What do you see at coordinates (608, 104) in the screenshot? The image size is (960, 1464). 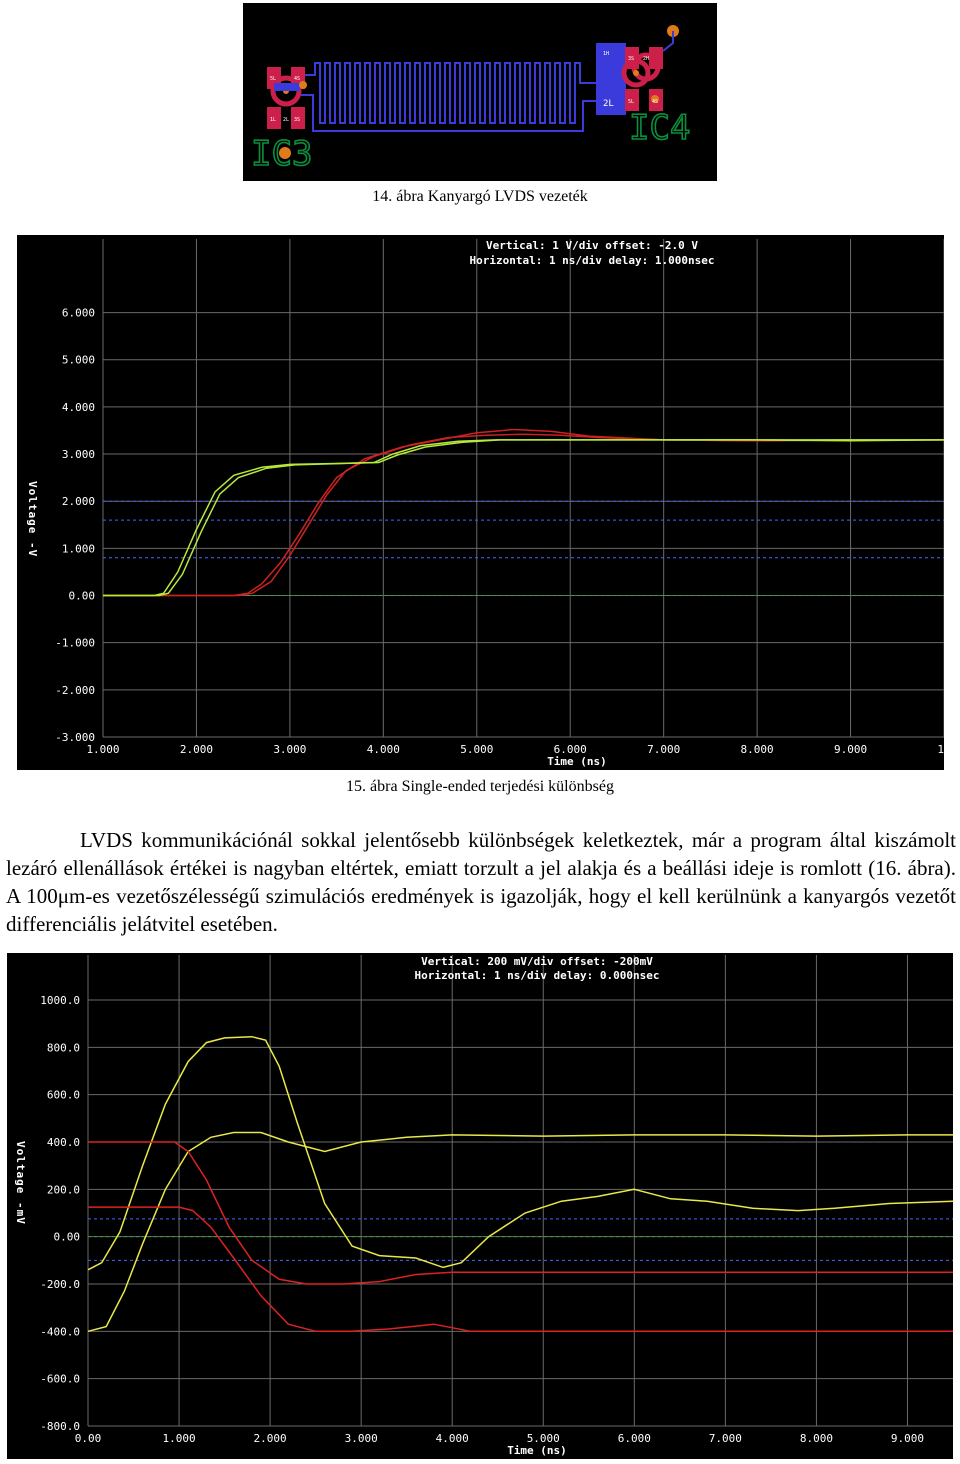 I see `pad-label-2l: 2L` at bounding box center [608, 104].